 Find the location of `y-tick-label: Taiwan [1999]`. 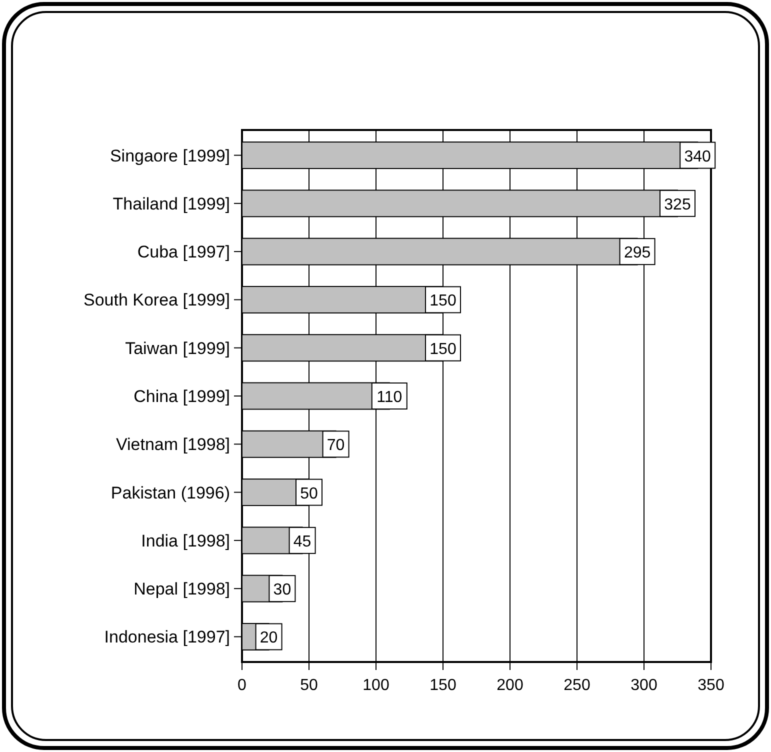

y-tick-label: Taiwan [1999] is located at coordinates (177, 348).